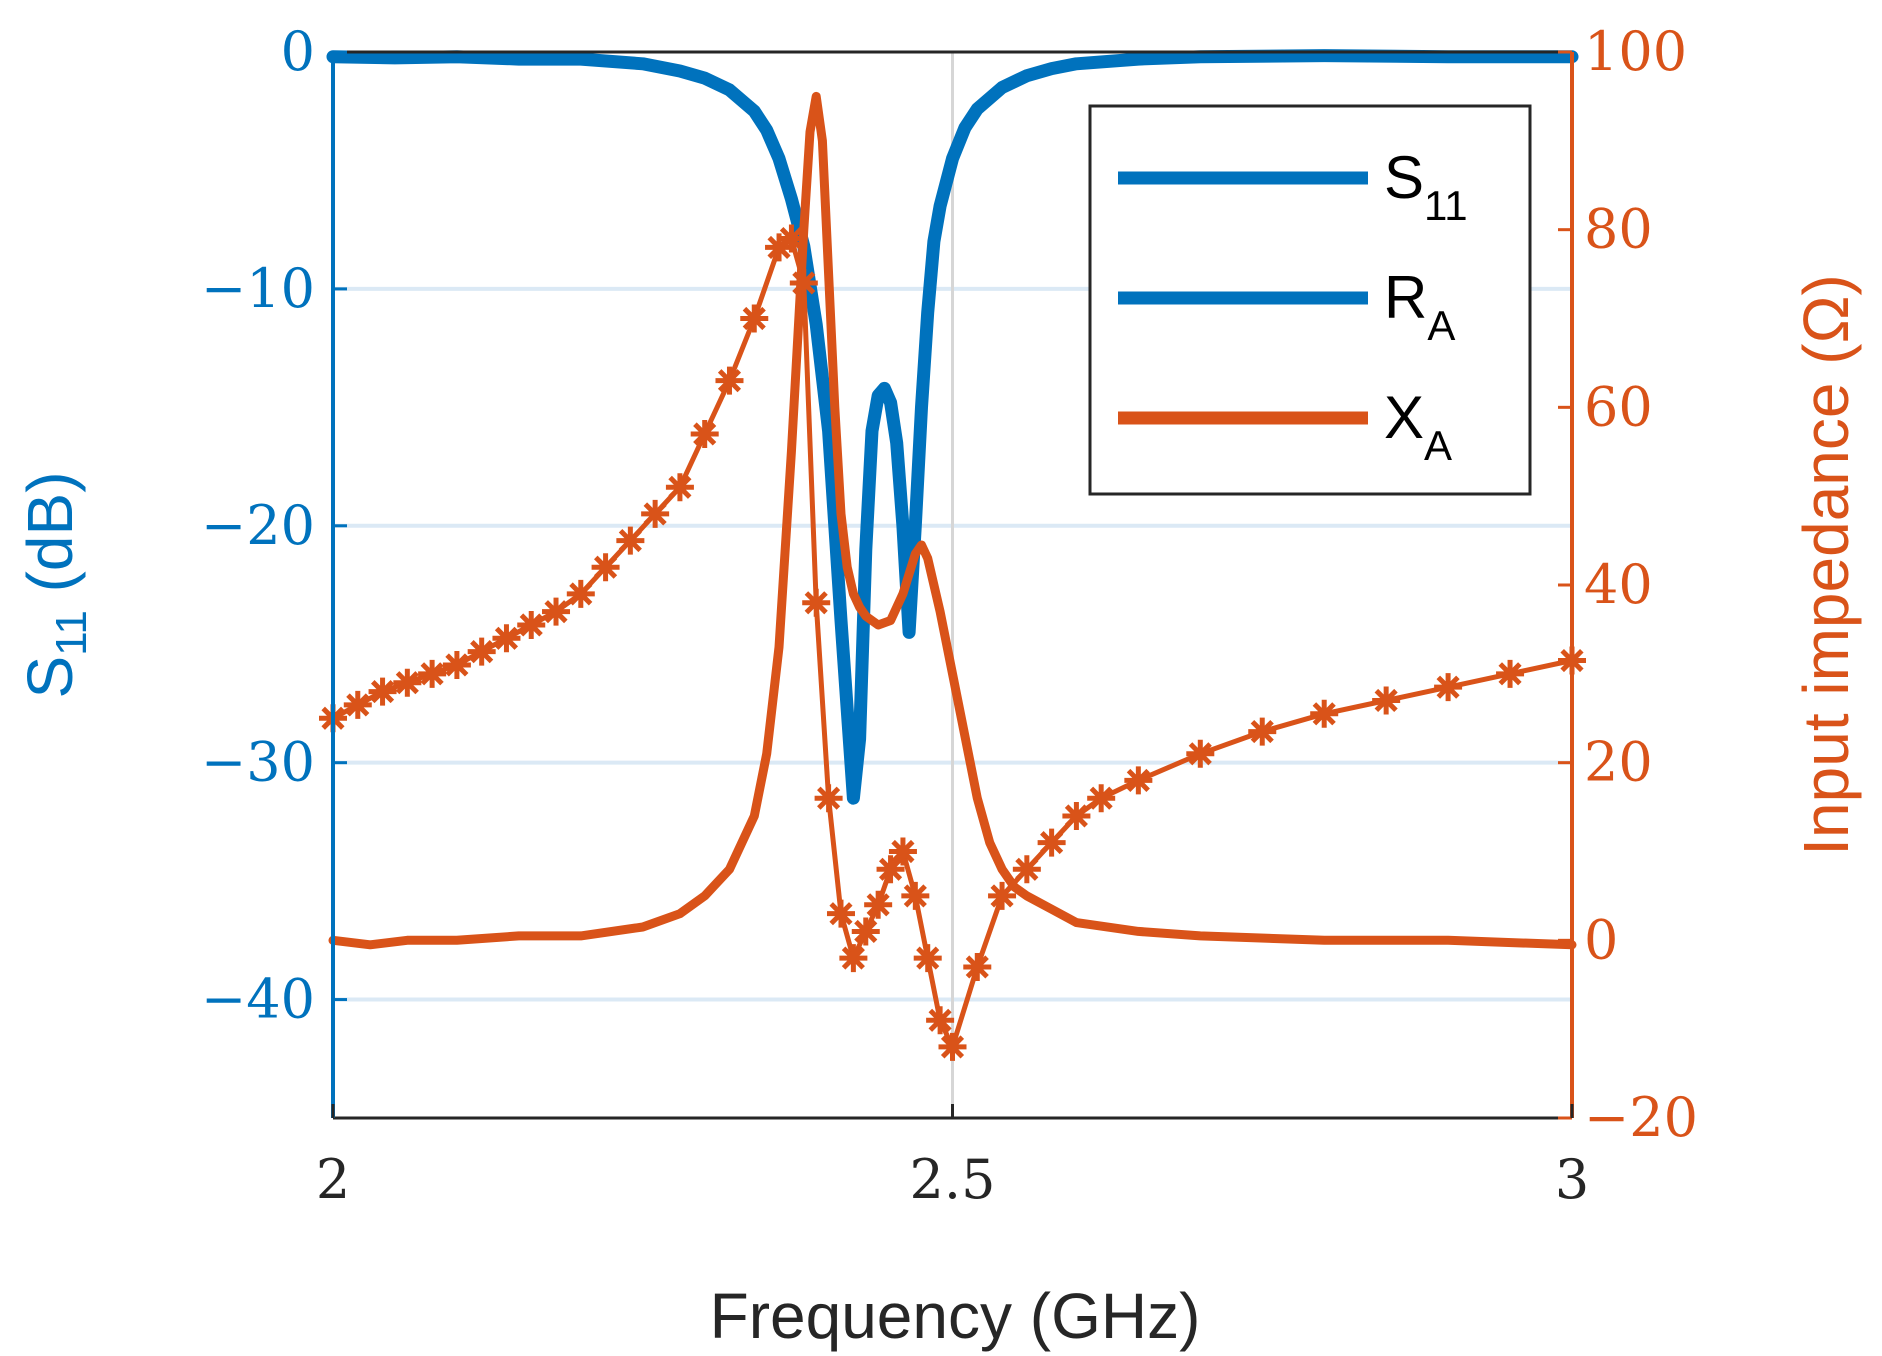 This screenshot has width=1882, height=1356. I want to click on y-axis-label-left: S11 (dB), so click(55, 584).